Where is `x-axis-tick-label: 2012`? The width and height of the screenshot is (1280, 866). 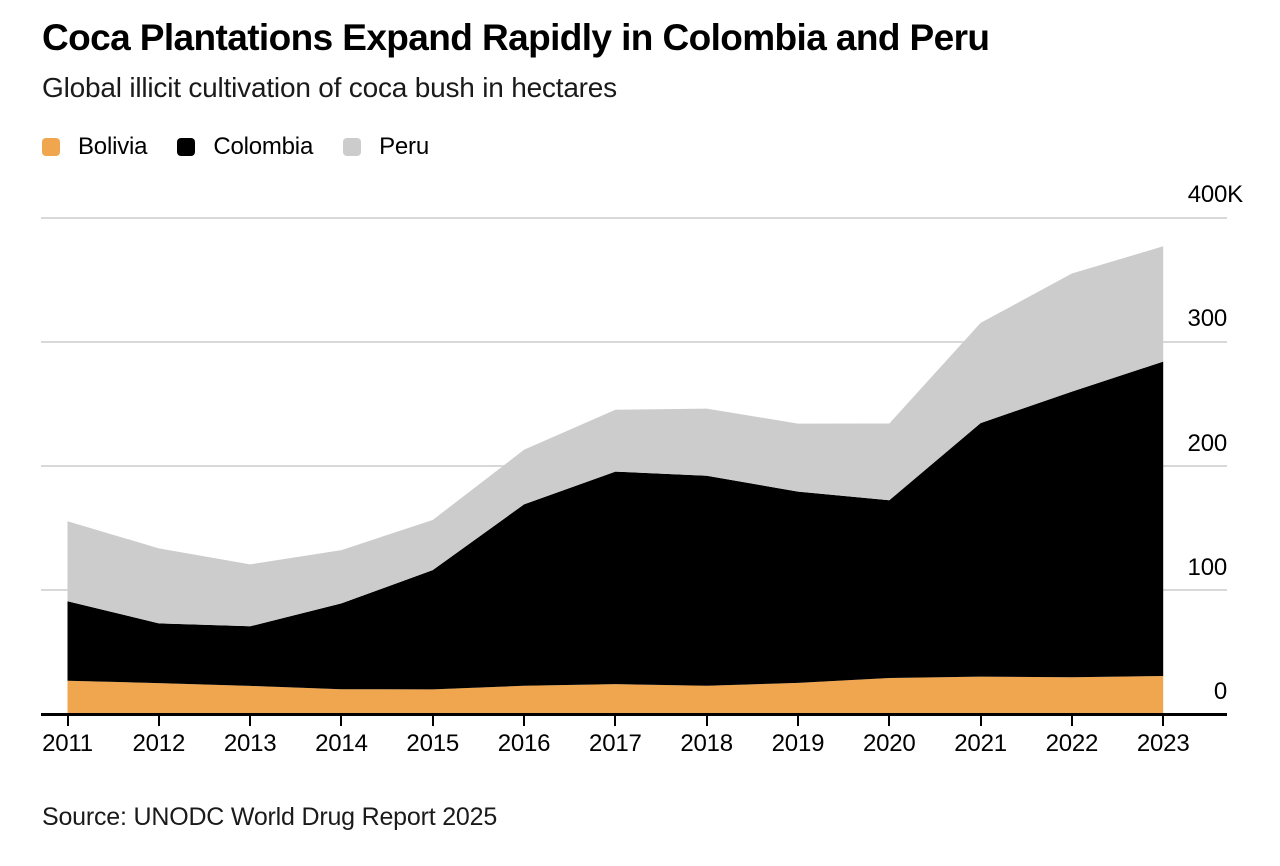 x-axis-tick-label: 2012 is located at coordinates (159, 743).